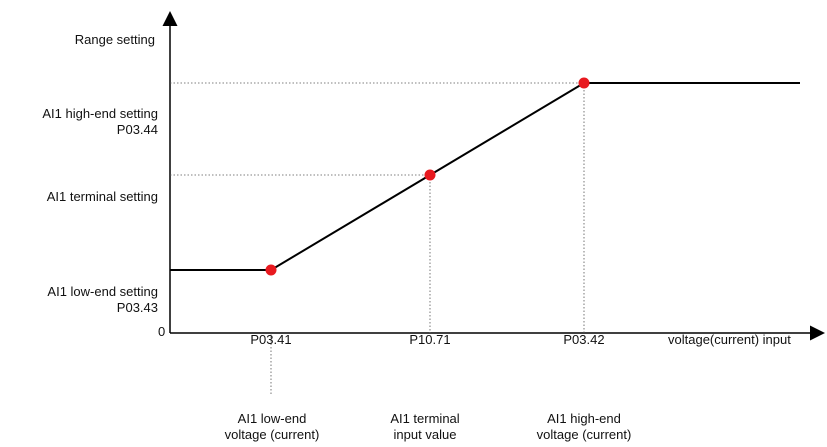 The height and width of the screenshot is (447, 827). I want to click on x-label-p0342: P03.42, so click(583, 339).